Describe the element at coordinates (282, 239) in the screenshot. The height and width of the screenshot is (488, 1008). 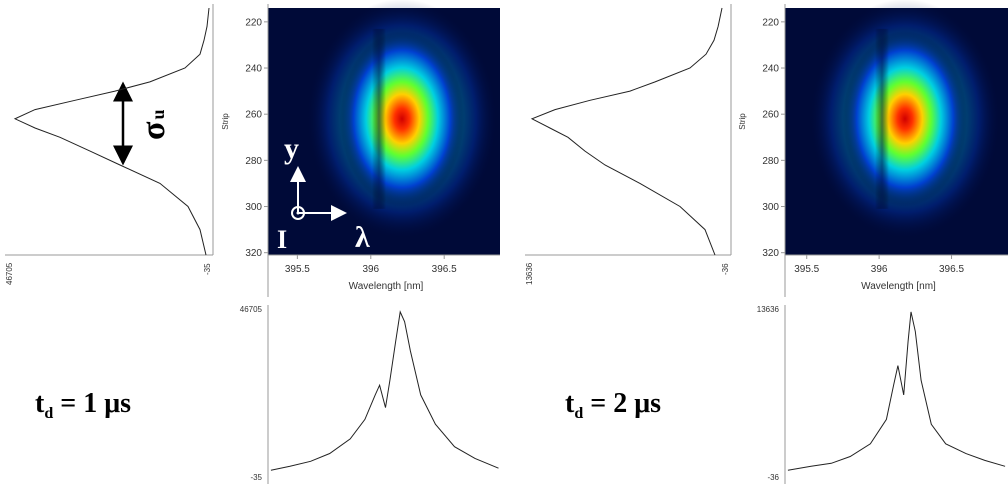
I see `axis-i-label: I` at that location.